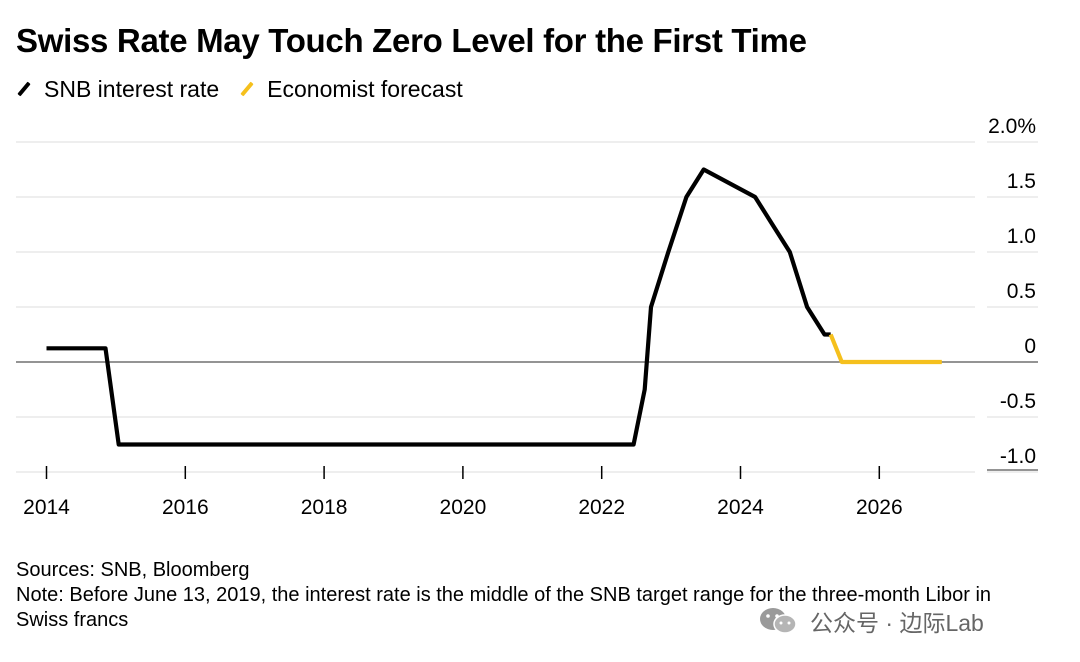 The height and width of the screenshot is (662, 1080). What do you see at coordinates (897, 623) in the screenshot?
I see `watermark-text: 公众号 · 边际Lab` at bounding box center [897, 623].